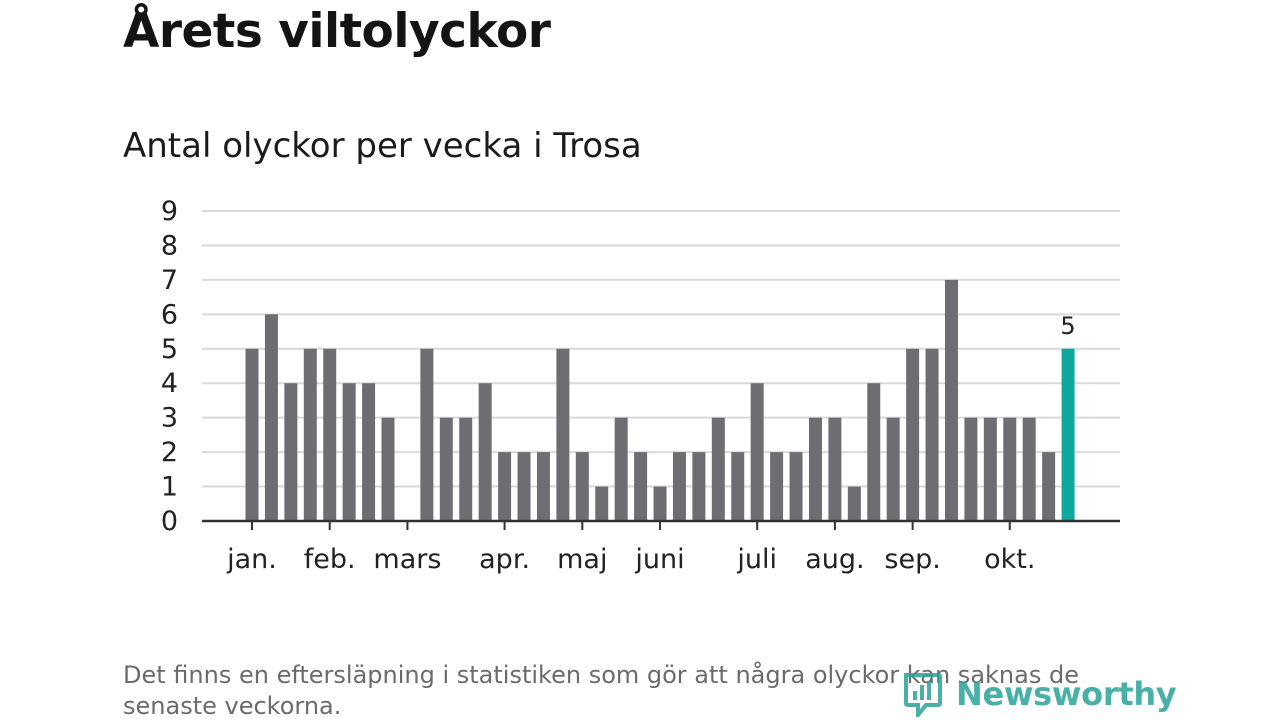 Image resolution: width=1280 pixels, height=720 pixels. I want to click on y-tick-label: 4, so click(169, 383).